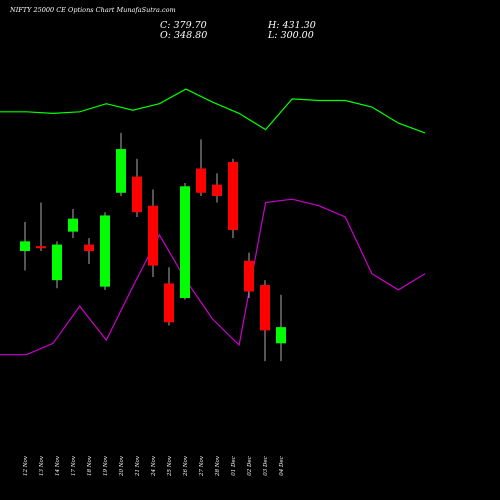  Describe the element at coordinates (58, 465) in the screenshot. I see `x-tick-label: 14 Nov` at that location.